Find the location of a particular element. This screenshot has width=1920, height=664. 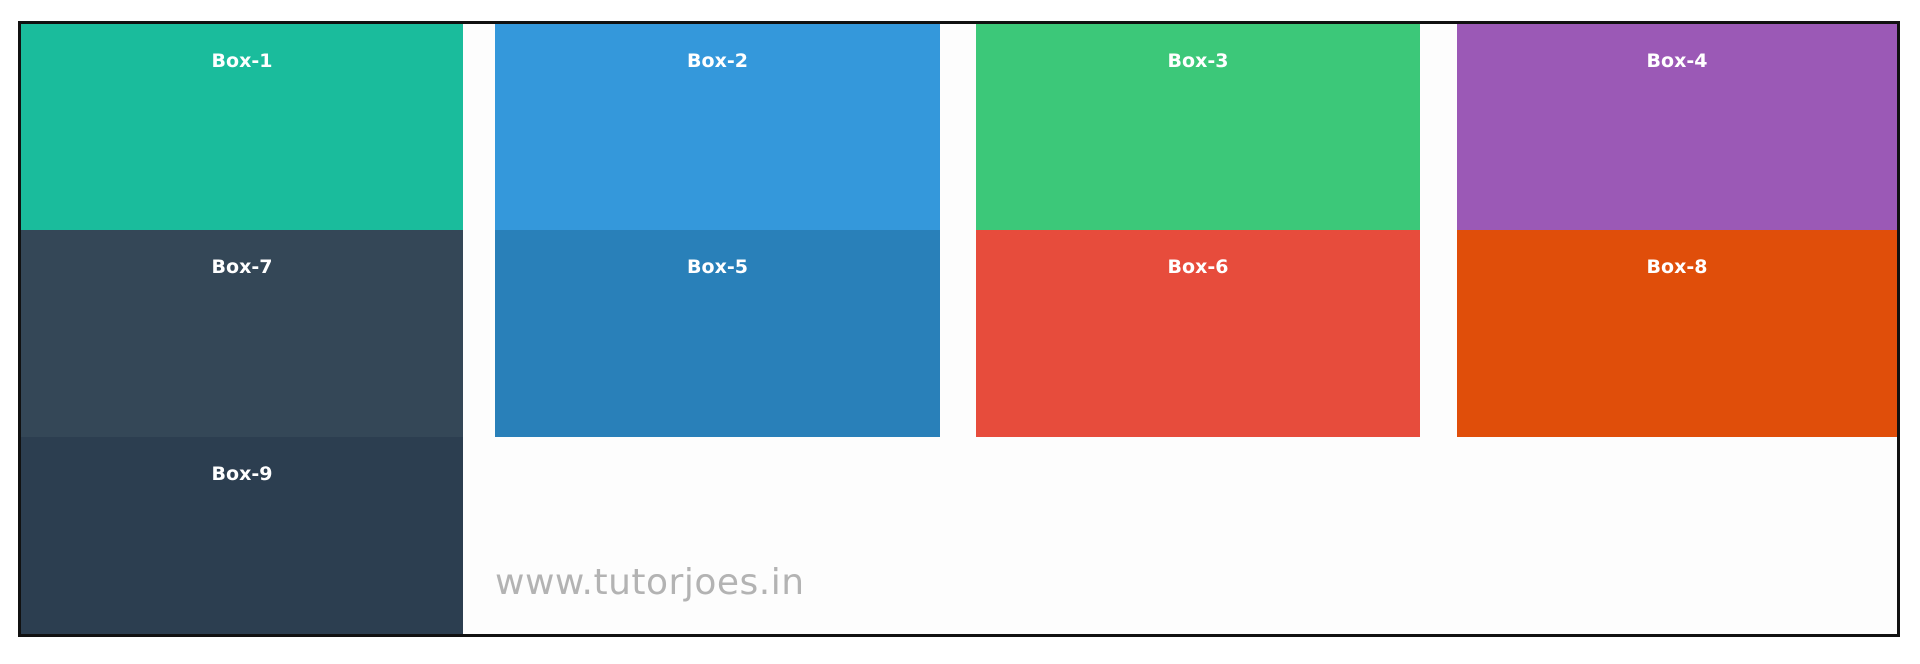

box-label: Box-4 is located at coordinates (1677, 61).